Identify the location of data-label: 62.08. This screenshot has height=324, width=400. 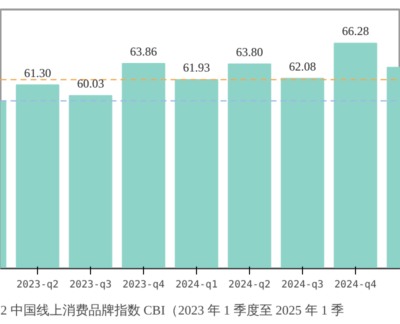
(302, 66).